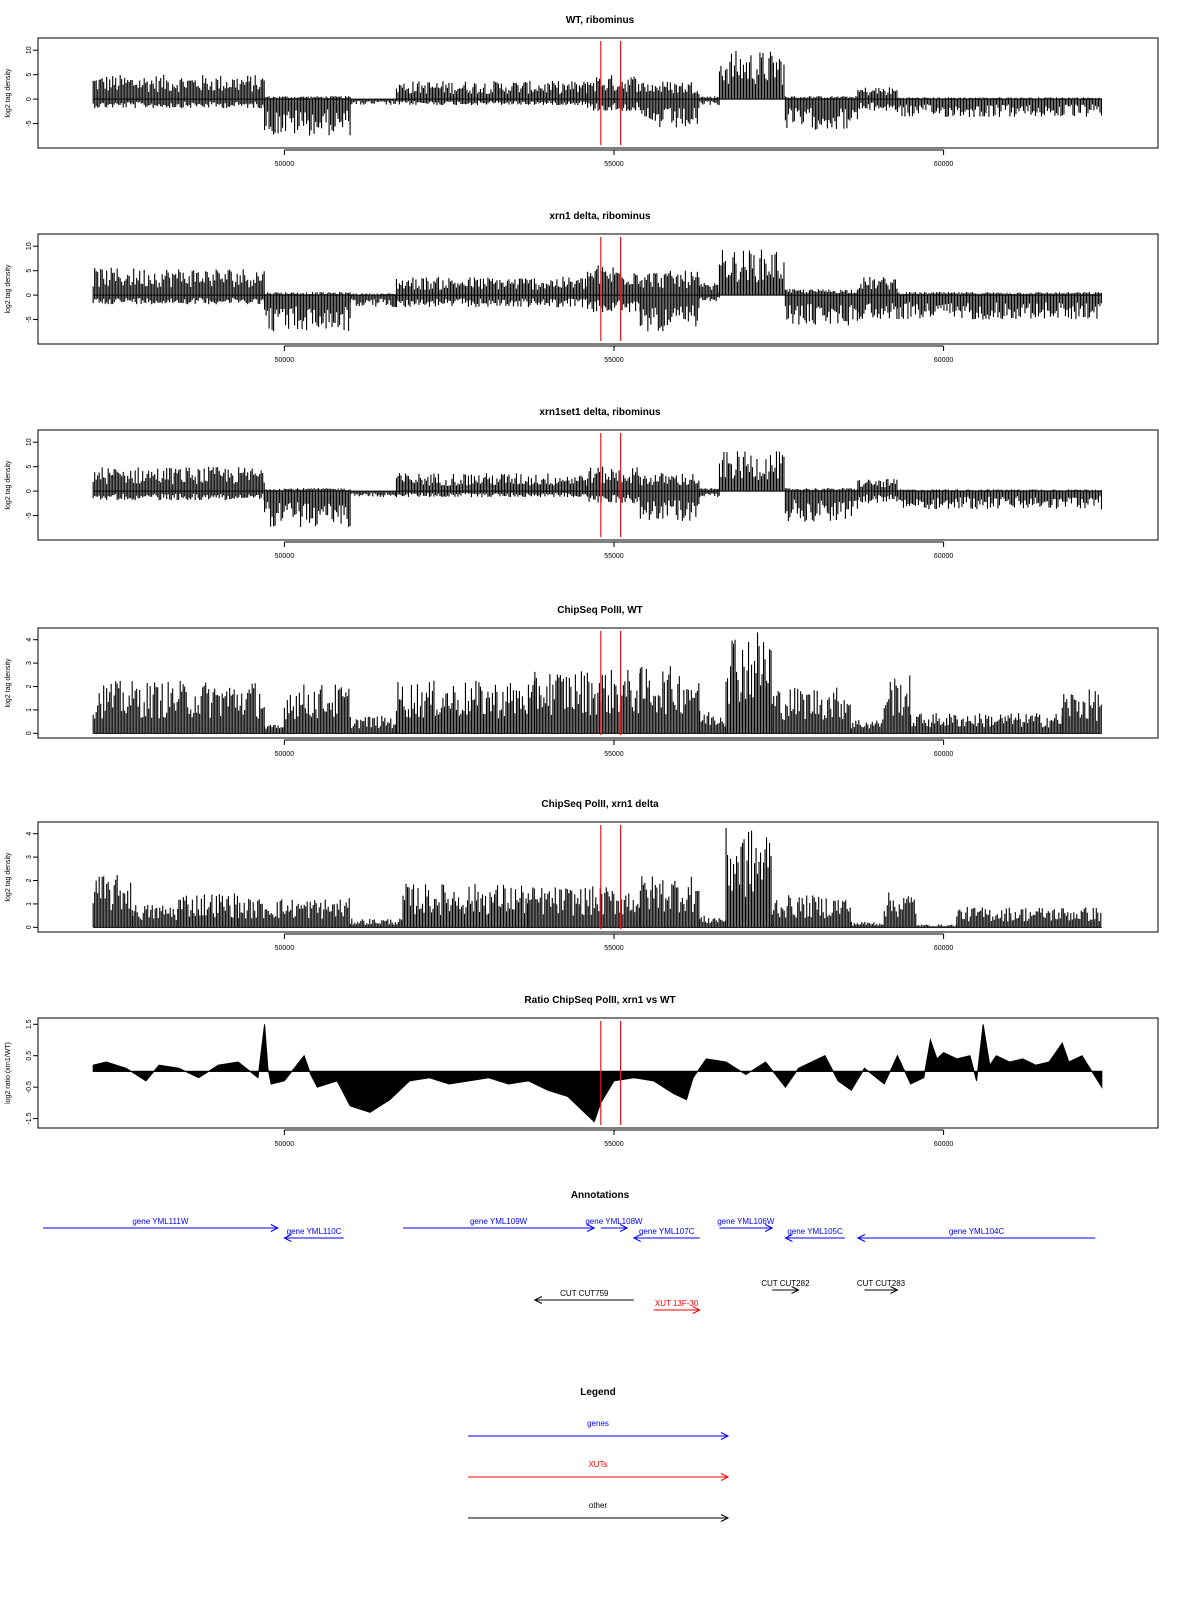 Image resolution: width=1200 pixels, height=1600 pixels. I want to click on panel-title: ChipSeq PolII, WT, so click(600, 610).